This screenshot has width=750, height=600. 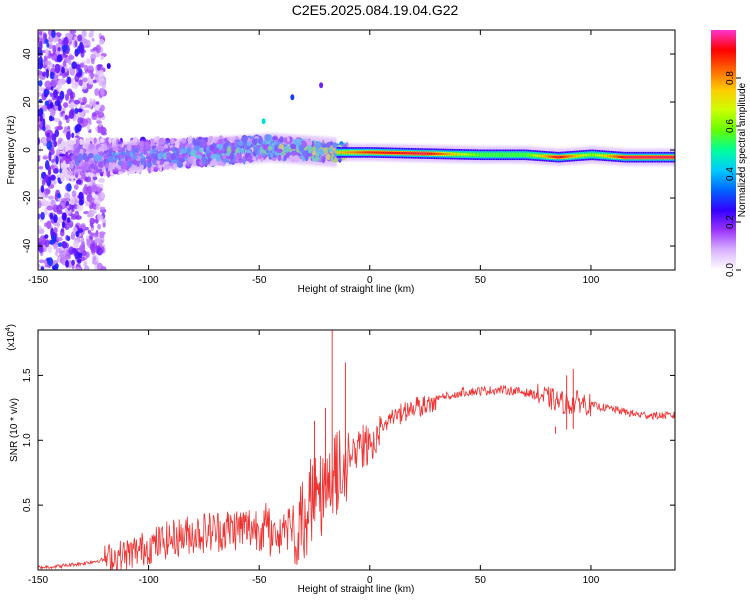 What do you see at coordinates (27, 150) in the screenshot?
I see `y-tick-label: 0` at bounding box center [27, 150].